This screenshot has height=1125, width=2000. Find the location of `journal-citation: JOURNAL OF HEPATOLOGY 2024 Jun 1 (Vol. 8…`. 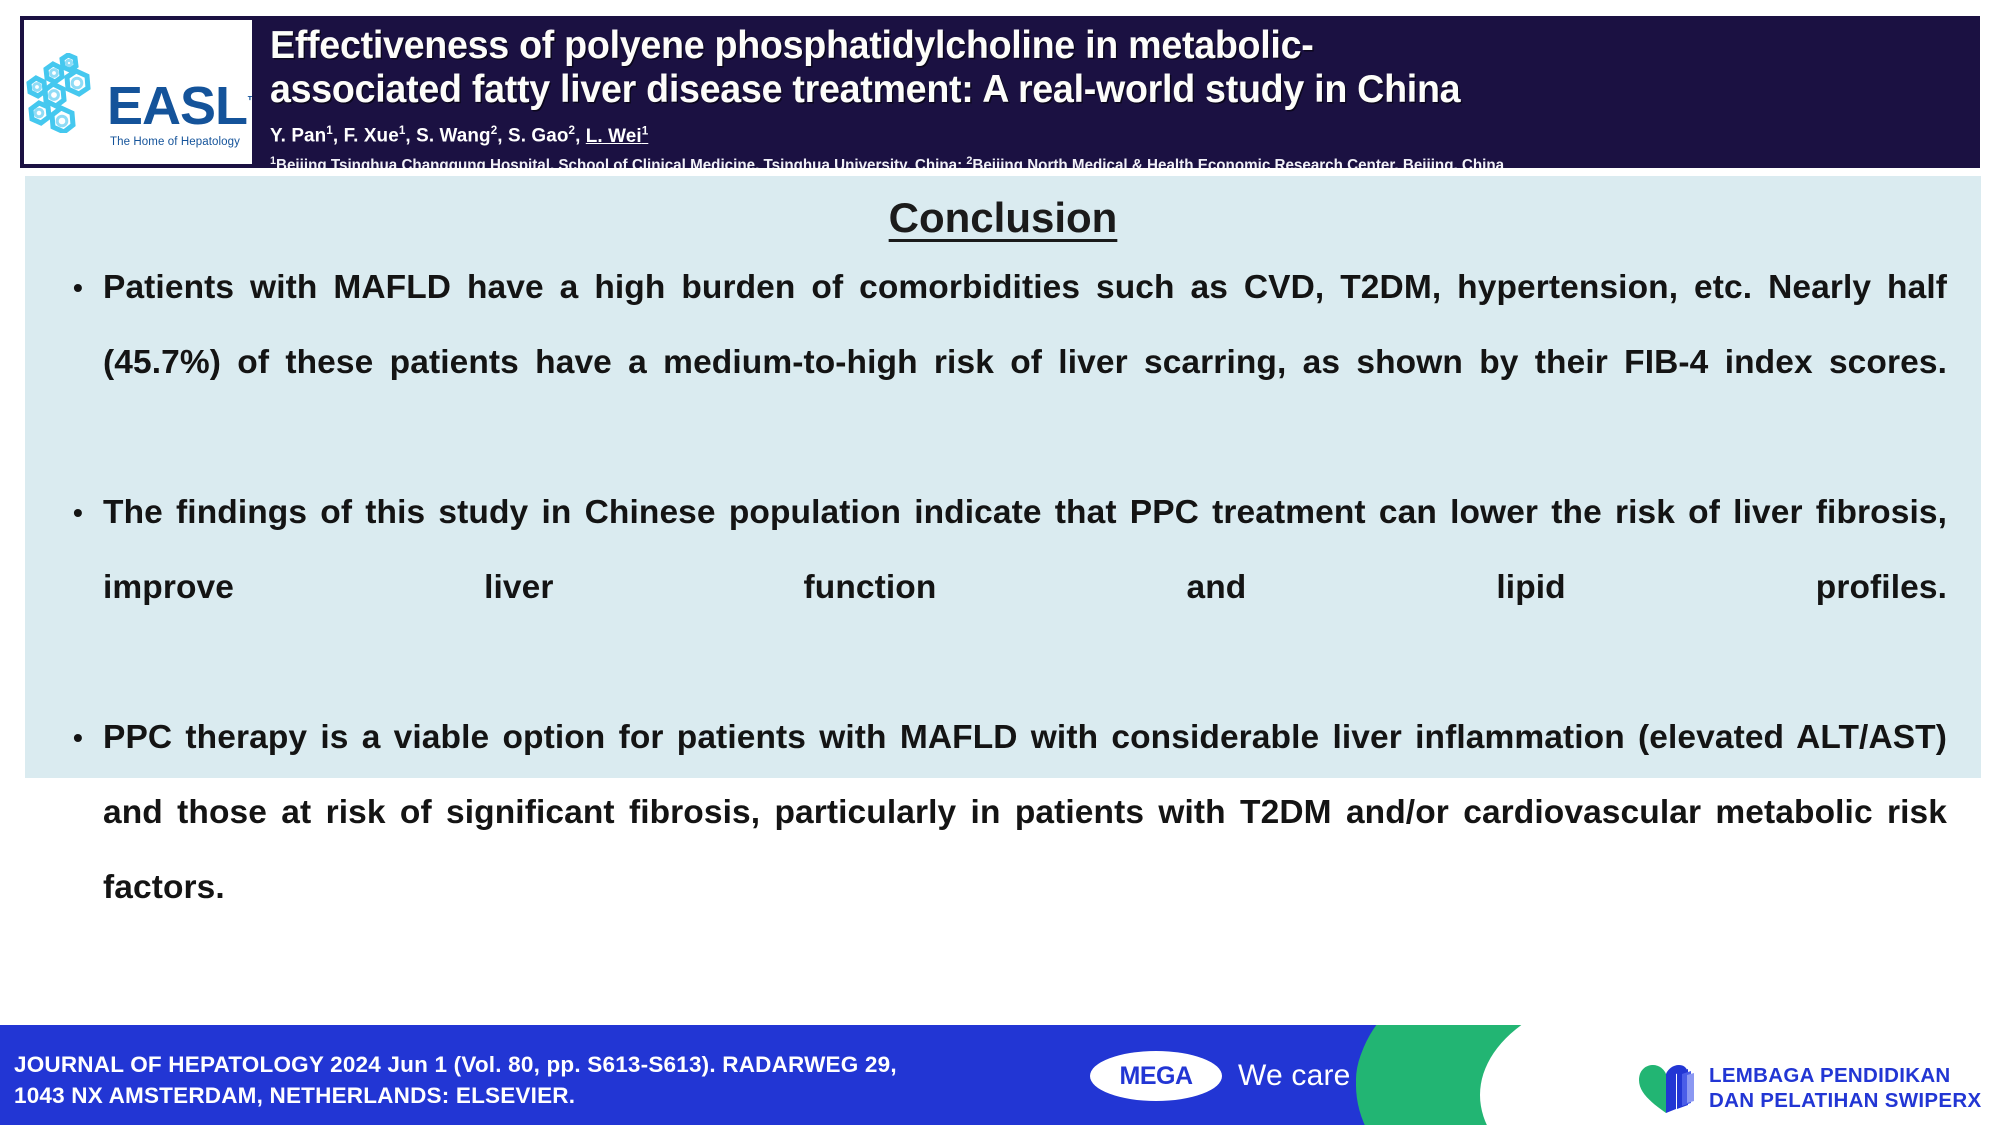

journal-citation: JOURNAL OF HEPATOLOGY 2024 Jun 1 (Vol. 8… is located at coordinates (455, 1080).